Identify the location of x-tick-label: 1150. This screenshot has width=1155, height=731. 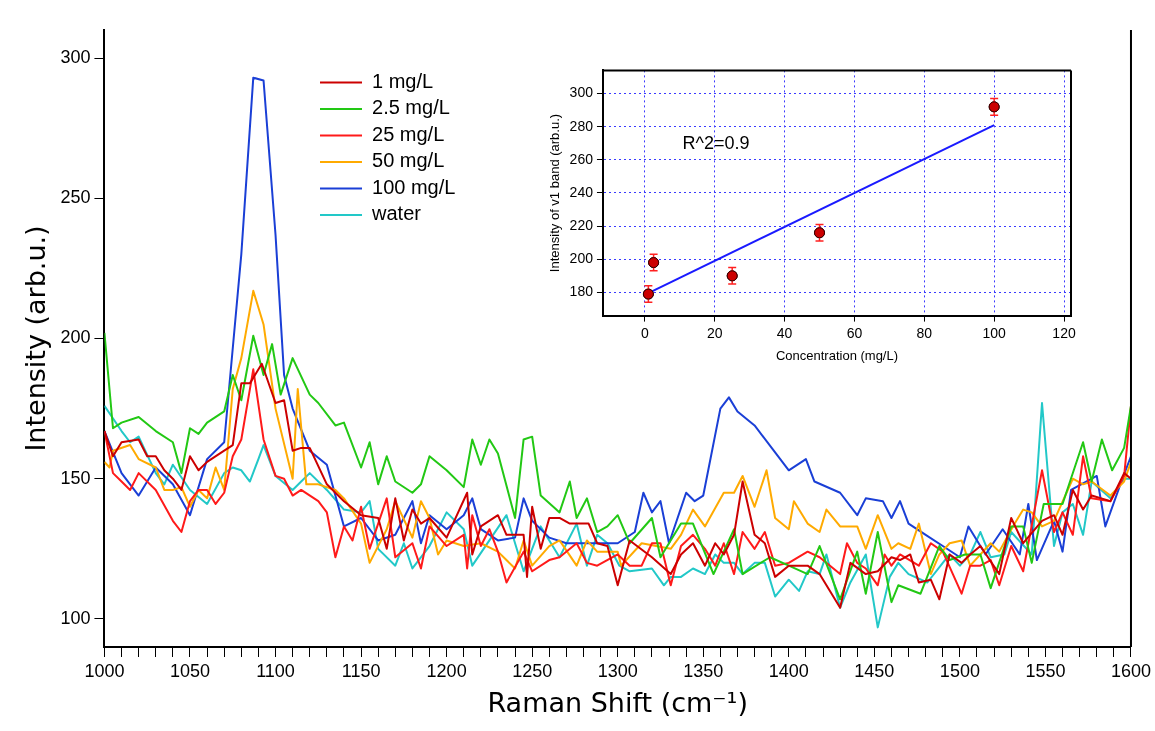
(361, 670).